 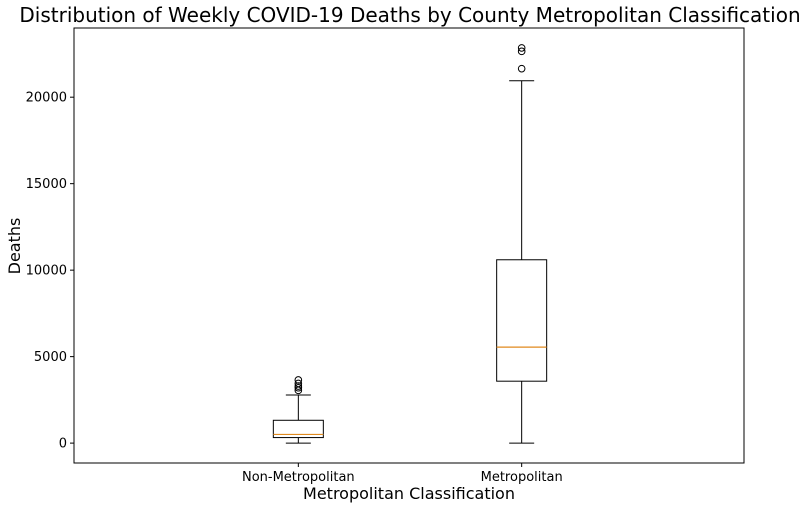 I want to click on x-axis-label: Metropolitan Classification, so click(x=409, y=493).